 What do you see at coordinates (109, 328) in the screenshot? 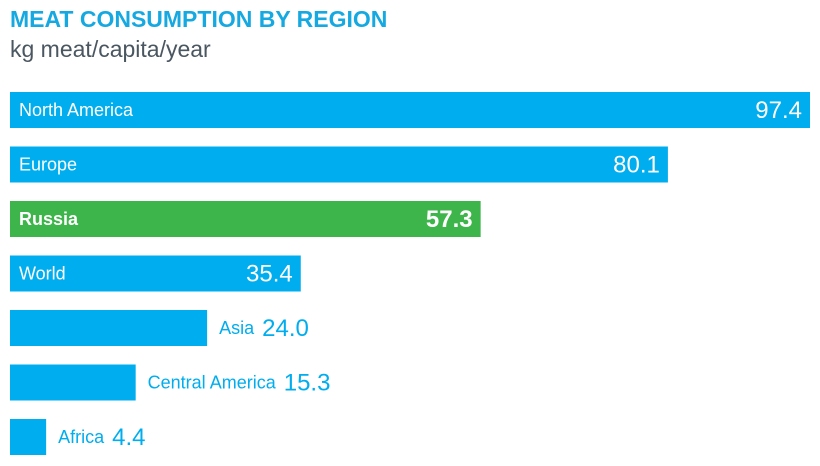
I see `bar-asia` at bounding box center [109, 328].